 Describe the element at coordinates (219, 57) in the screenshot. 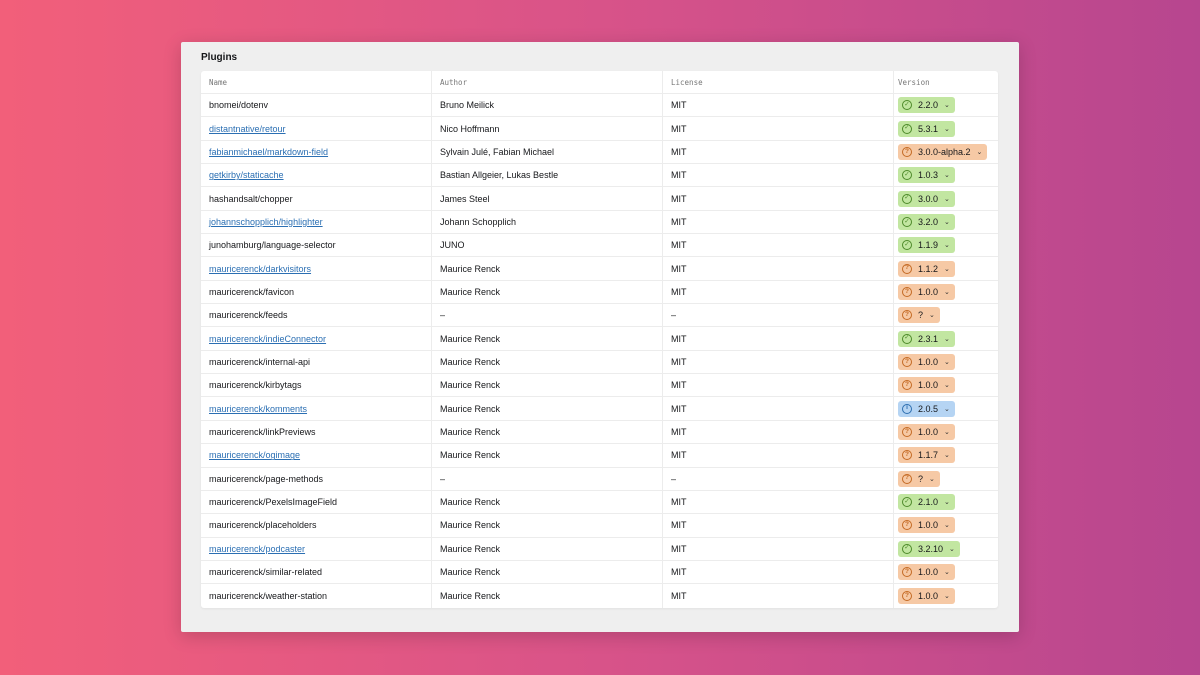

I see `panel-title: Plugins` at that location.